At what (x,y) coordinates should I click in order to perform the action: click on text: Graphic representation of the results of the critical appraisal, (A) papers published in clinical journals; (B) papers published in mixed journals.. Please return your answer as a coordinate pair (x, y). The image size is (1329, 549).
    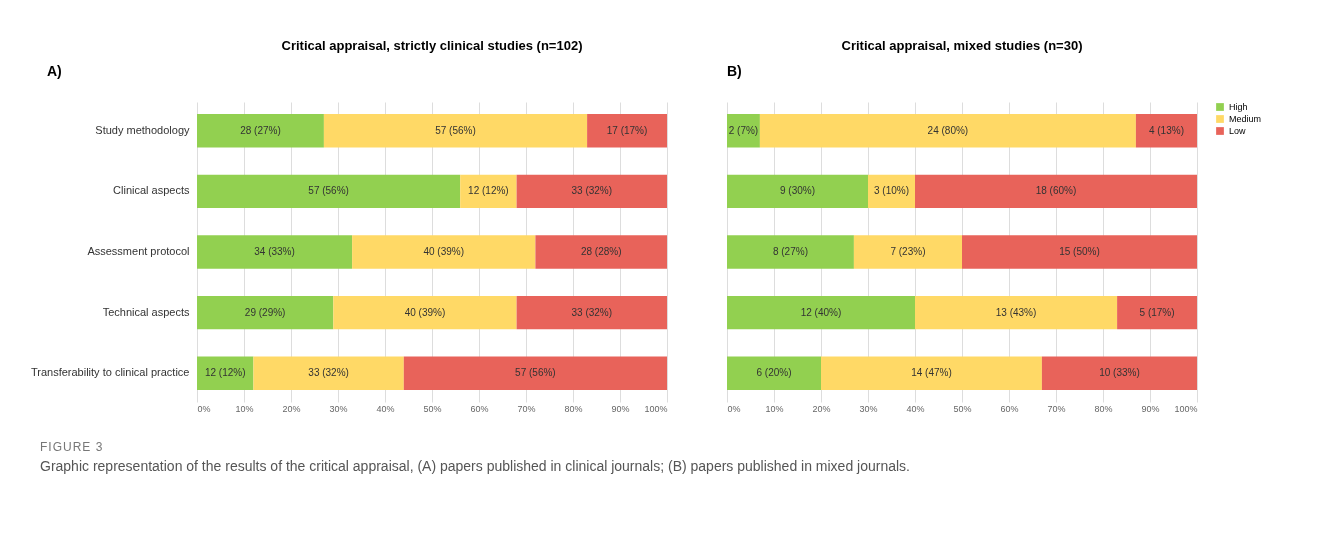
    Looking at the image, I should click on (475, 466).